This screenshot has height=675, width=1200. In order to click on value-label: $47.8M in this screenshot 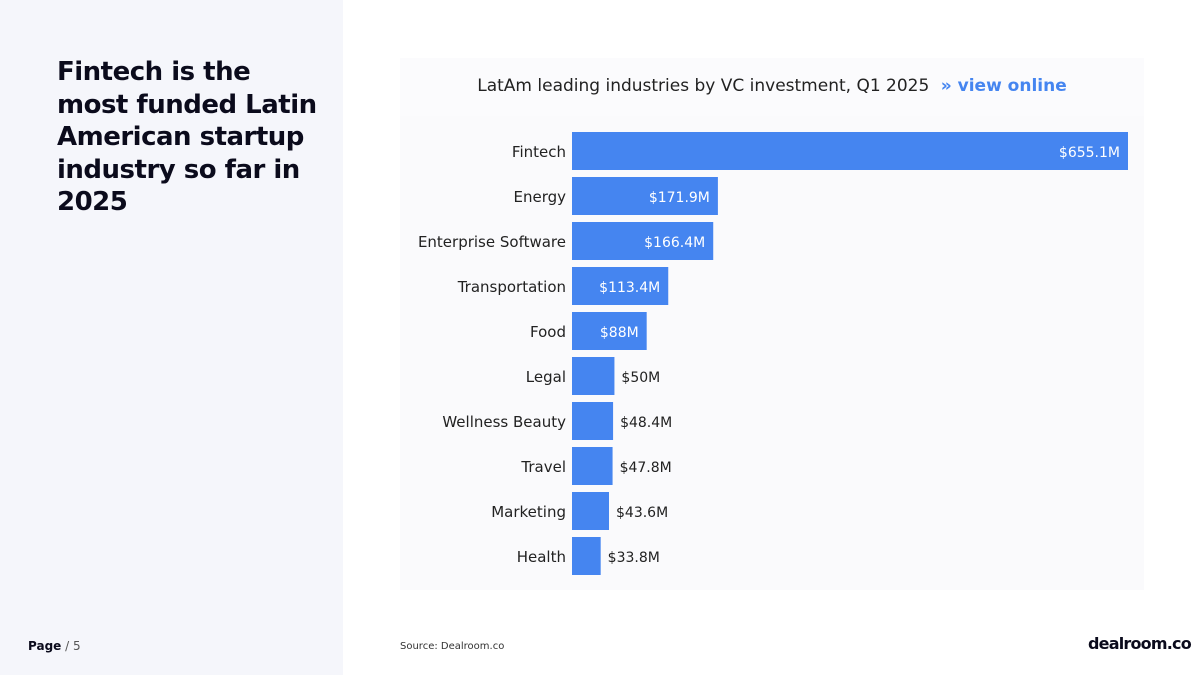, I will do `click(646, 468)`.